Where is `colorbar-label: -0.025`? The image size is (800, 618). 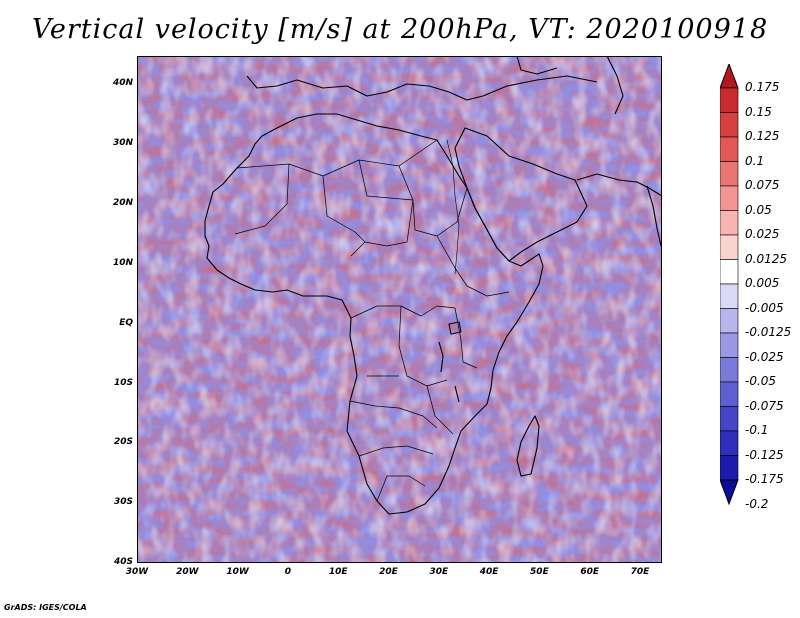 colorbar-label: -0.025 is located at coordinates (764, 356).